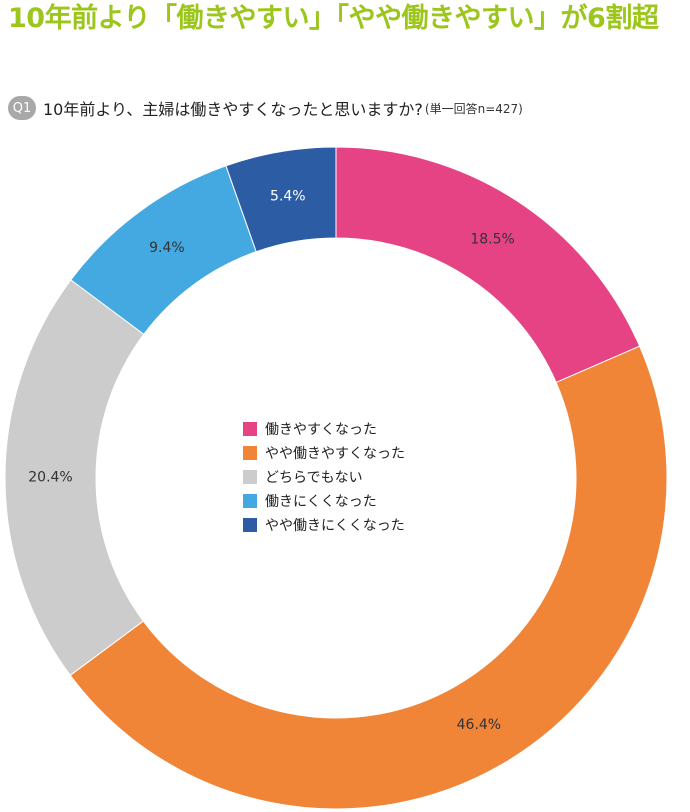 The image size is (690, 812). Describe the element at coordinates (167, 248) in the screenshot. I see `slice-label-4: 9.4%` at that location.